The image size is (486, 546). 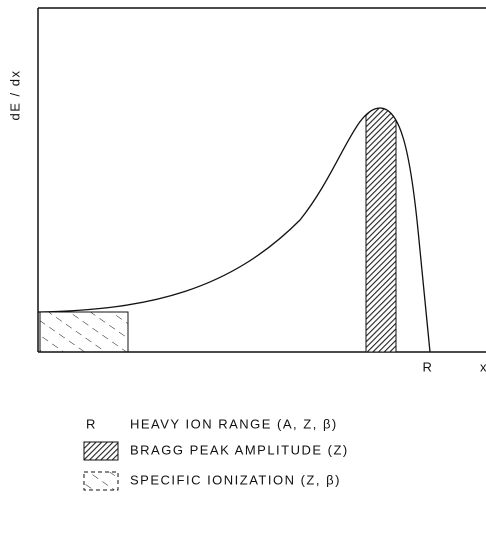 What do you see at coordinates (381, 230) in the screenshot?
I see `bragg-peak-band` at bounding box center [381, 230].